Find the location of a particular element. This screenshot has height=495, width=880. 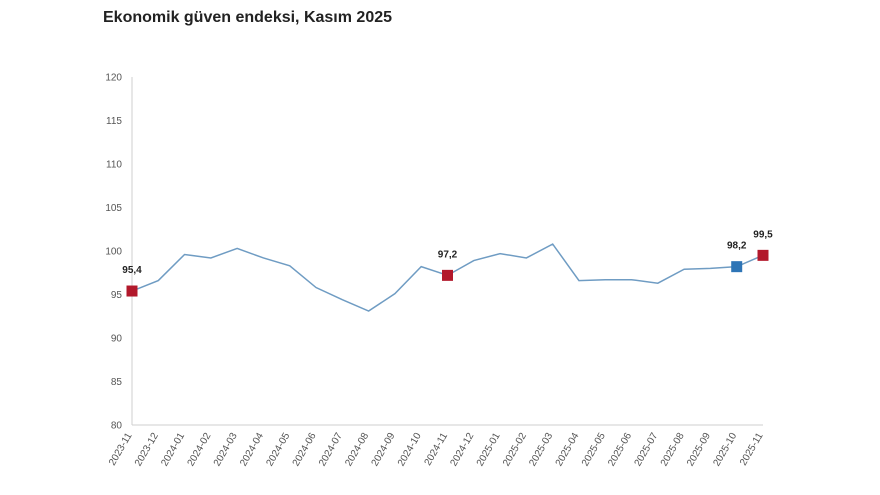

y-tick-label: 105 is located at coordinates (113, 208).